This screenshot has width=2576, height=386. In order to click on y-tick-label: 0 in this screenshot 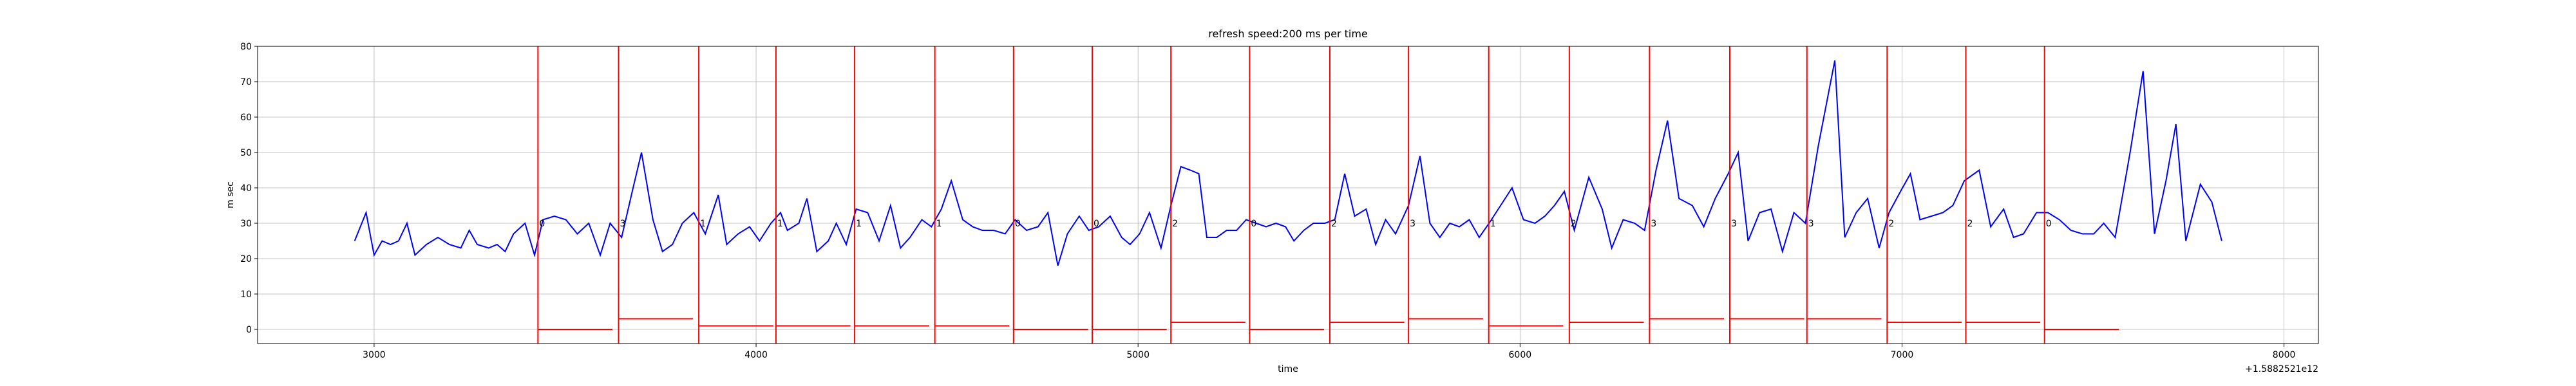, I will do `click(249, 330)`.